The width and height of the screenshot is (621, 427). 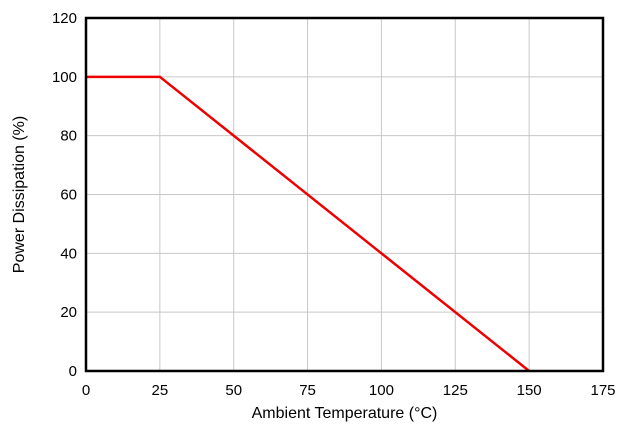 I want to click on y-tick-label: 0, so click(x=73, y=371).